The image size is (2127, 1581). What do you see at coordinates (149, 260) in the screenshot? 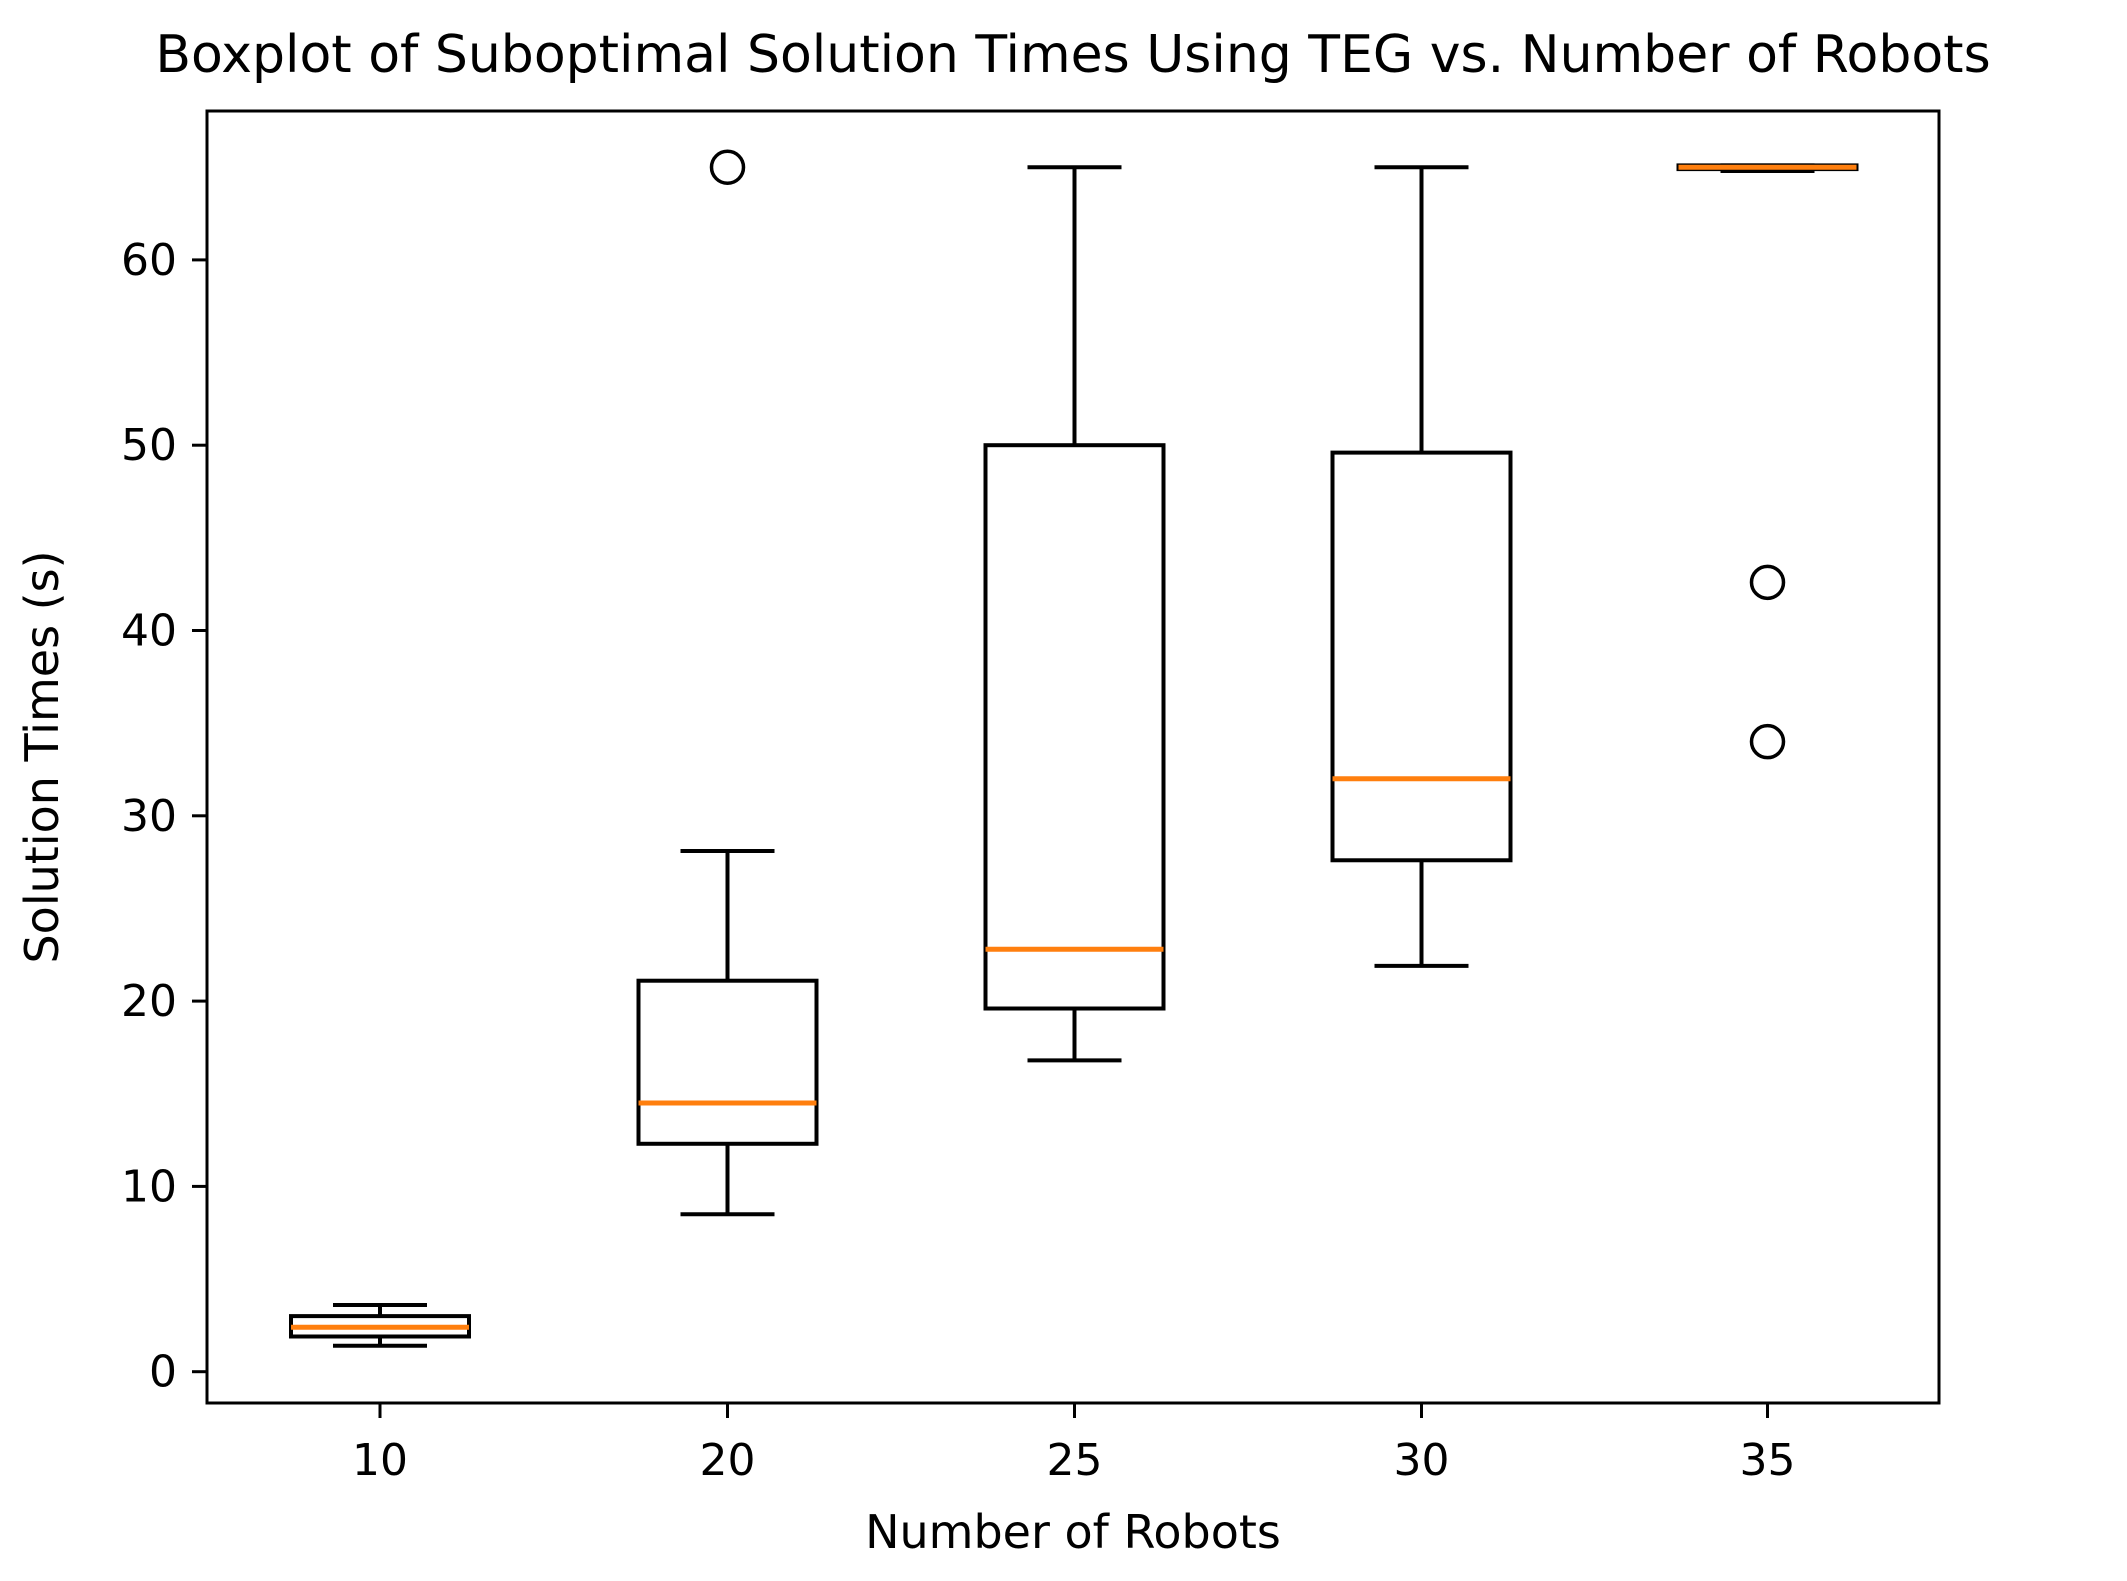
I see `y-tick-label: 60` at bounding box center [149, 260].